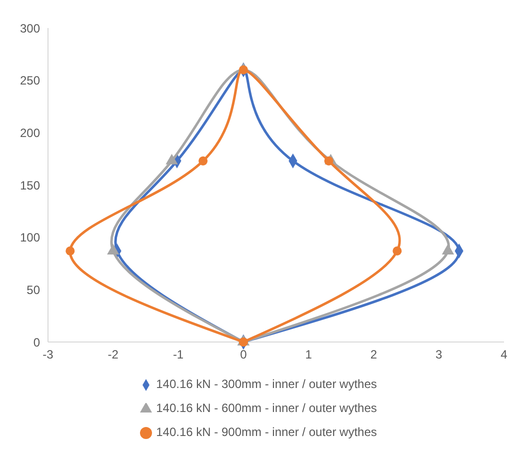  I want to click on y-tick-label: 100, so click(30, 237).